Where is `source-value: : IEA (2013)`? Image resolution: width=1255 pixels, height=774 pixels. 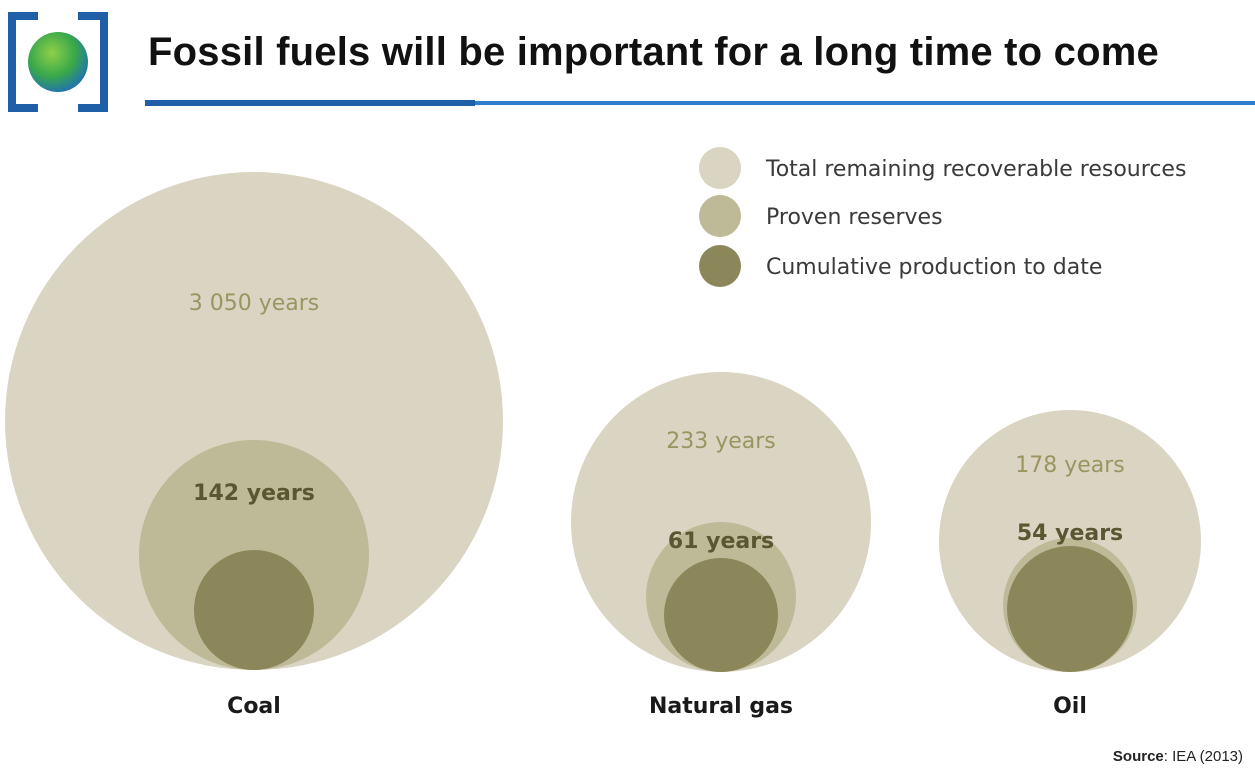 source-value: : IEA (2013) is located at coordinates (1203, 756).